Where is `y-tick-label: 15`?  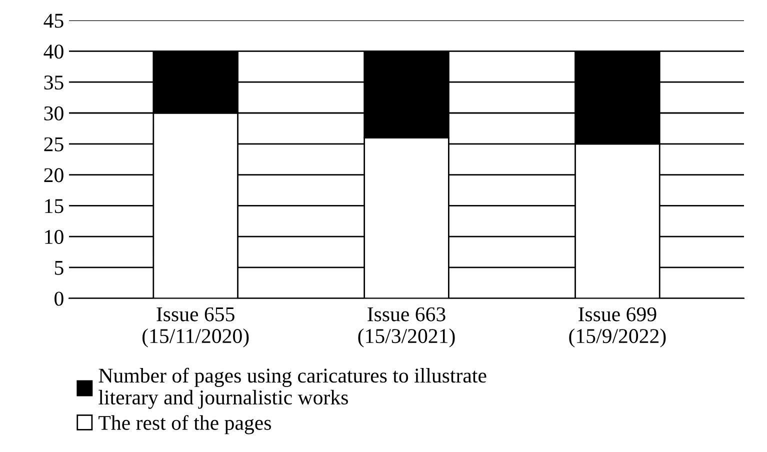 y-tick-label: 15 is located at coordinates (54, 206).